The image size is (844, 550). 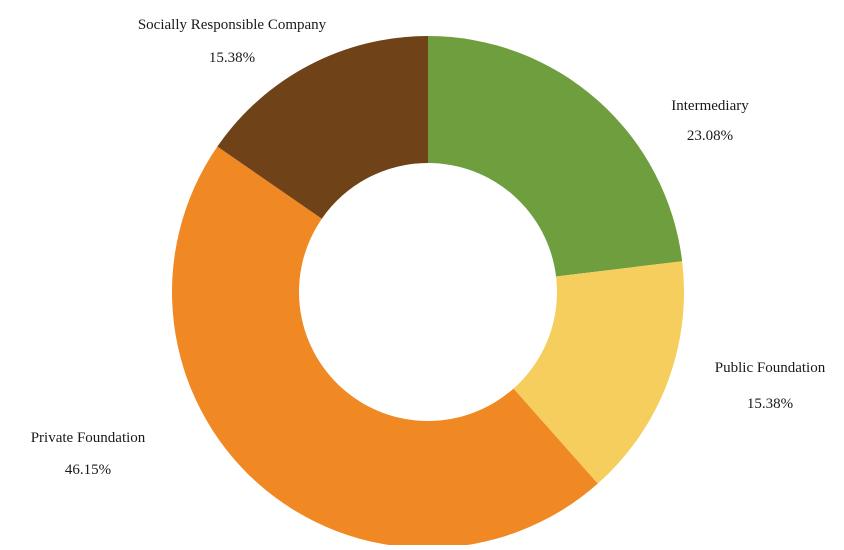 What do you see at coordinates (770, 404) in the screenshot?
I see `slice-value-public-foundation: 15.38%` at bounding box center [770, 404].